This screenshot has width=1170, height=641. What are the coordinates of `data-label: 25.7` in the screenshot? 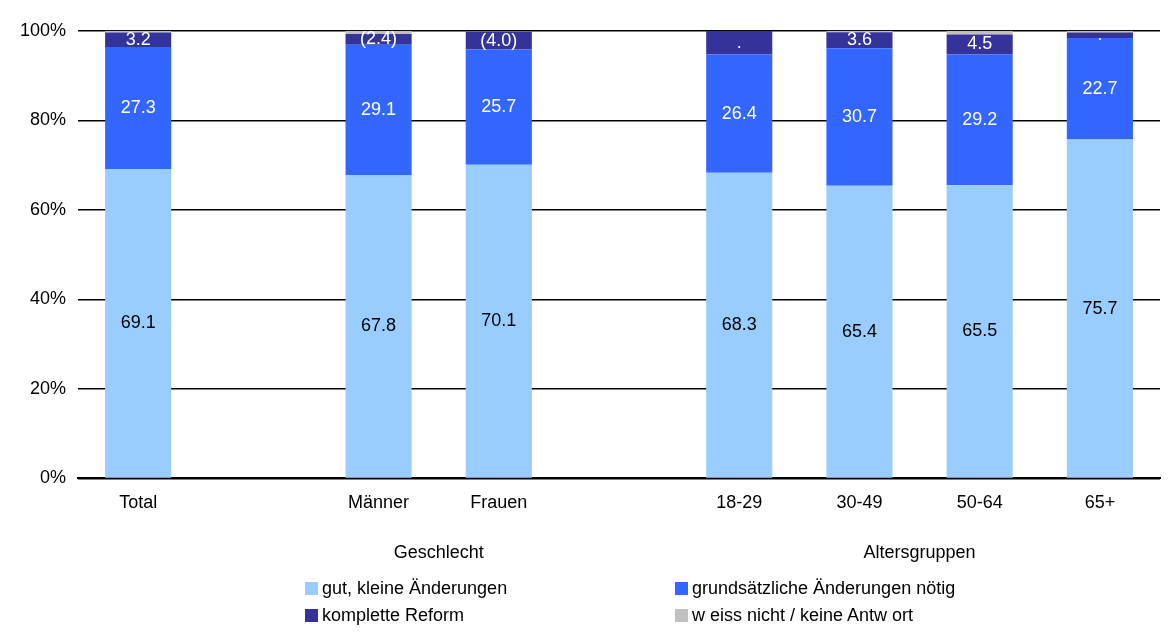 It's located at (499, 106).